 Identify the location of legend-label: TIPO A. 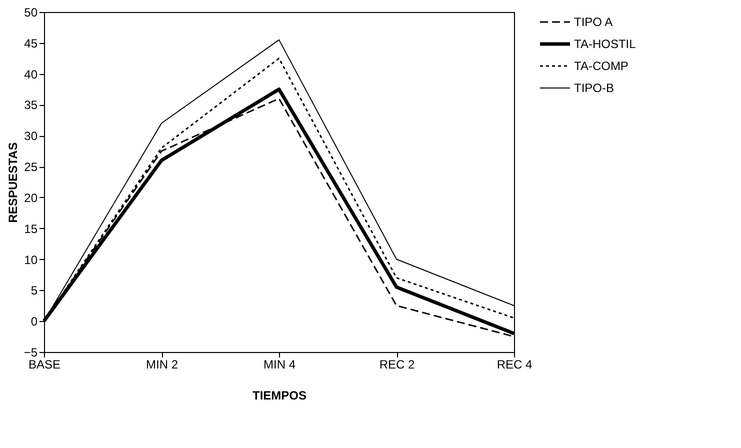
(593, 22).